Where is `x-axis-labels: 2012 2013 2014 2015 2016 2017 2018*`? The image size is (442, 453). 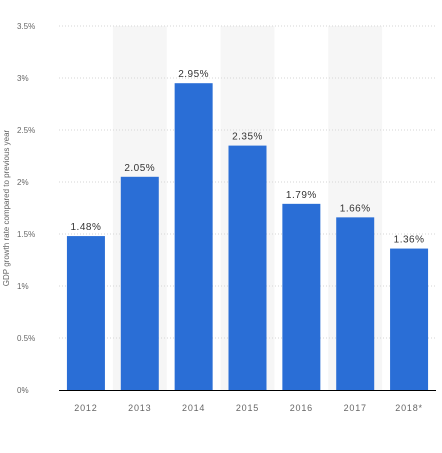 x-axis-labels: 2012 2013 2014 2015 2016 2017 2018* is located at coordinates (248, 408).